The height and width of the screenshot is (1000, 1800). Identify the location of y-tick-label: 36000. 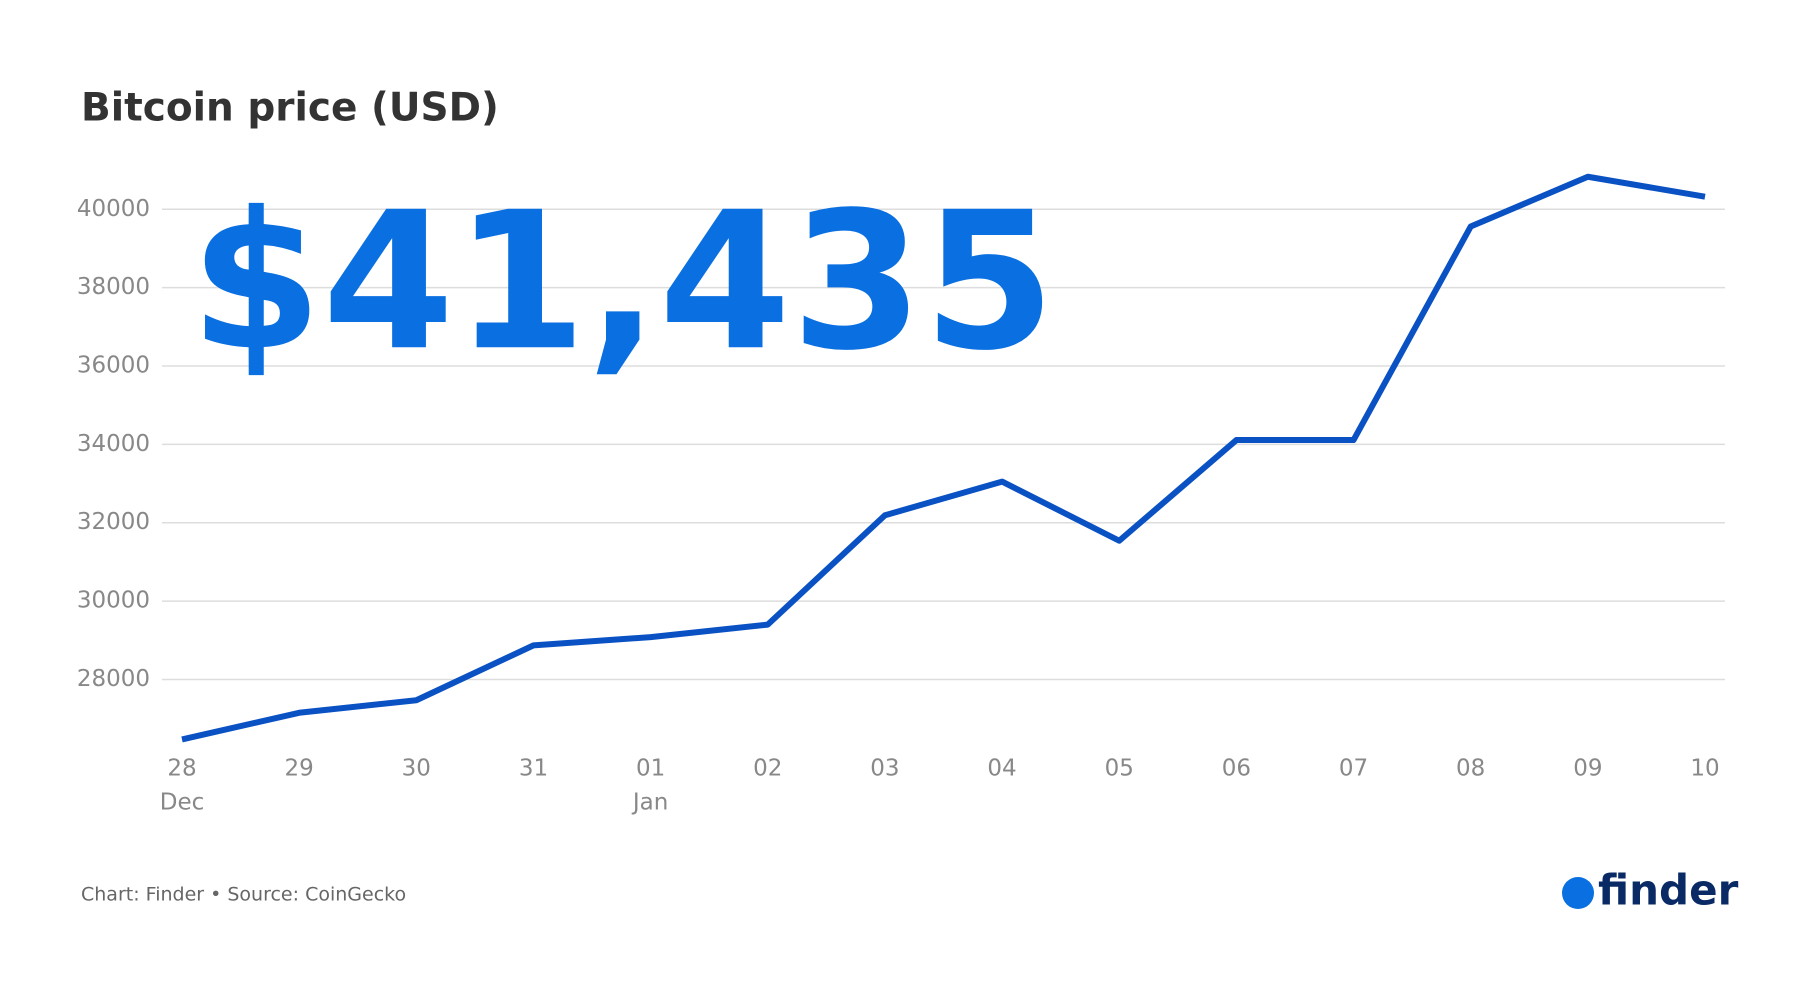
(113, 366).